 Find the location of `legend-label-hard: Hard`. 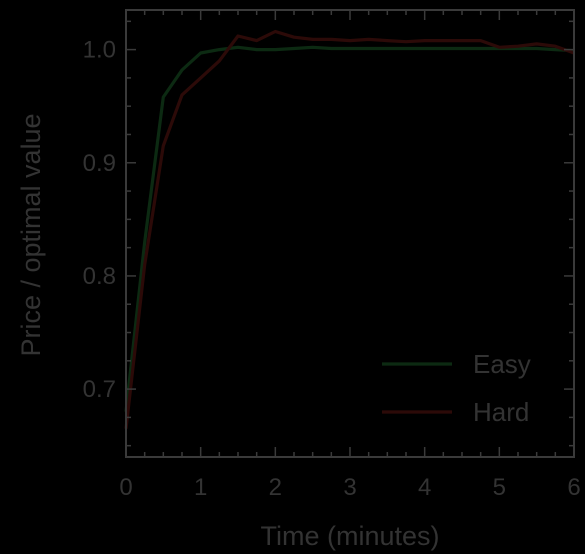

legend-label-hard: Hard is located at coordinates (501, 412).